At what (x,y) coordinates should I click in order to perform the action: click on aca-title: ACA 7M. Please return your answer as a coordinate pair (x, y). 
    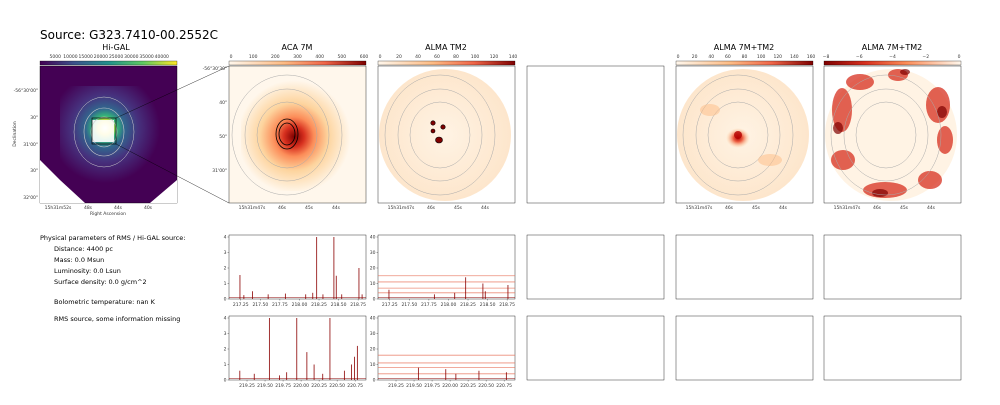
    Looking at the image, I should click on (297, 47).